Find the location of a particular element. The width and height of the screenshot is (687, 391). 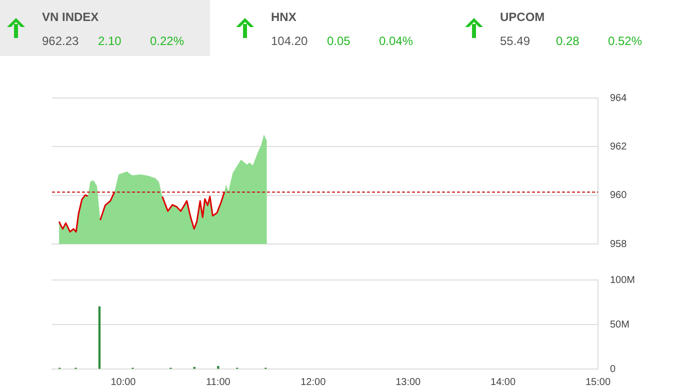

category-label: UPCOM is located at coordinates (522, 17).